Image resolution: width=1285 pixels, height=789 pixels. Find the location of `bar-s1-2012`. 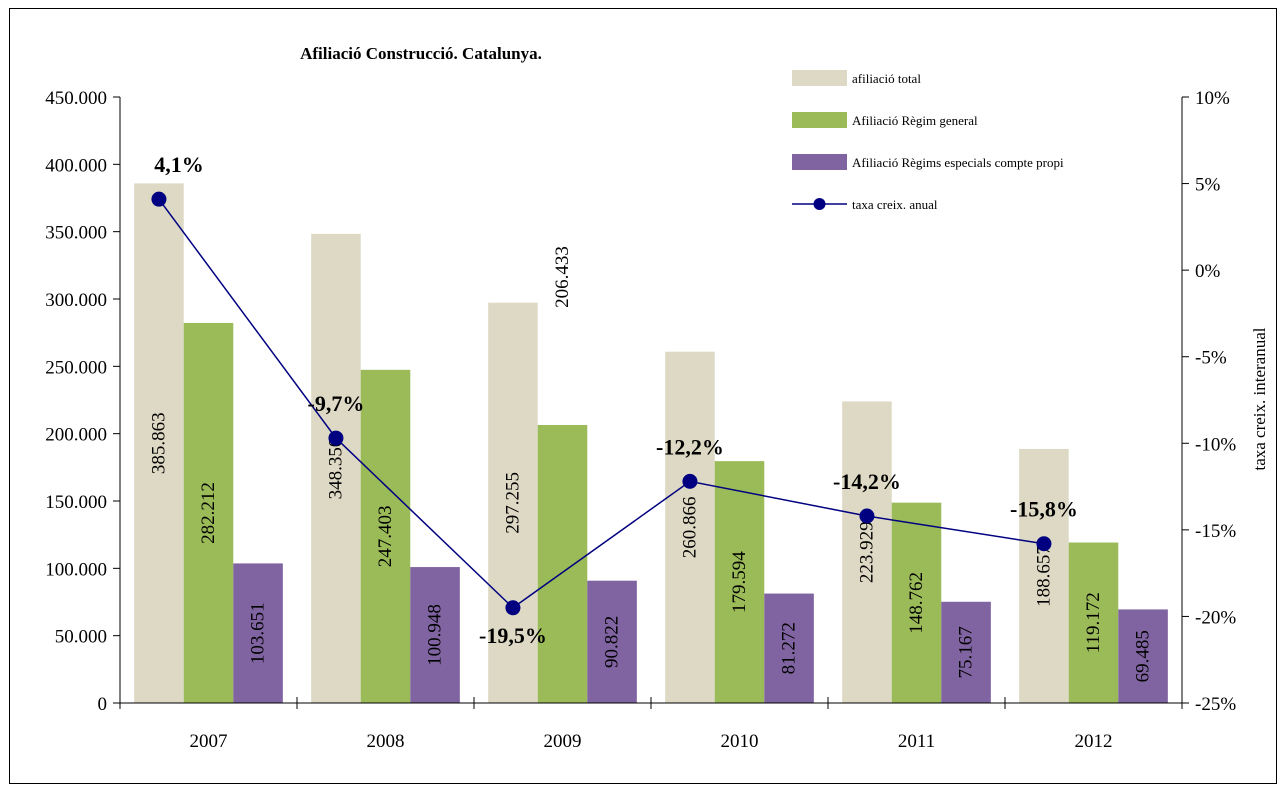

bar-s1-2012 is located at coordinates (1044, 575).